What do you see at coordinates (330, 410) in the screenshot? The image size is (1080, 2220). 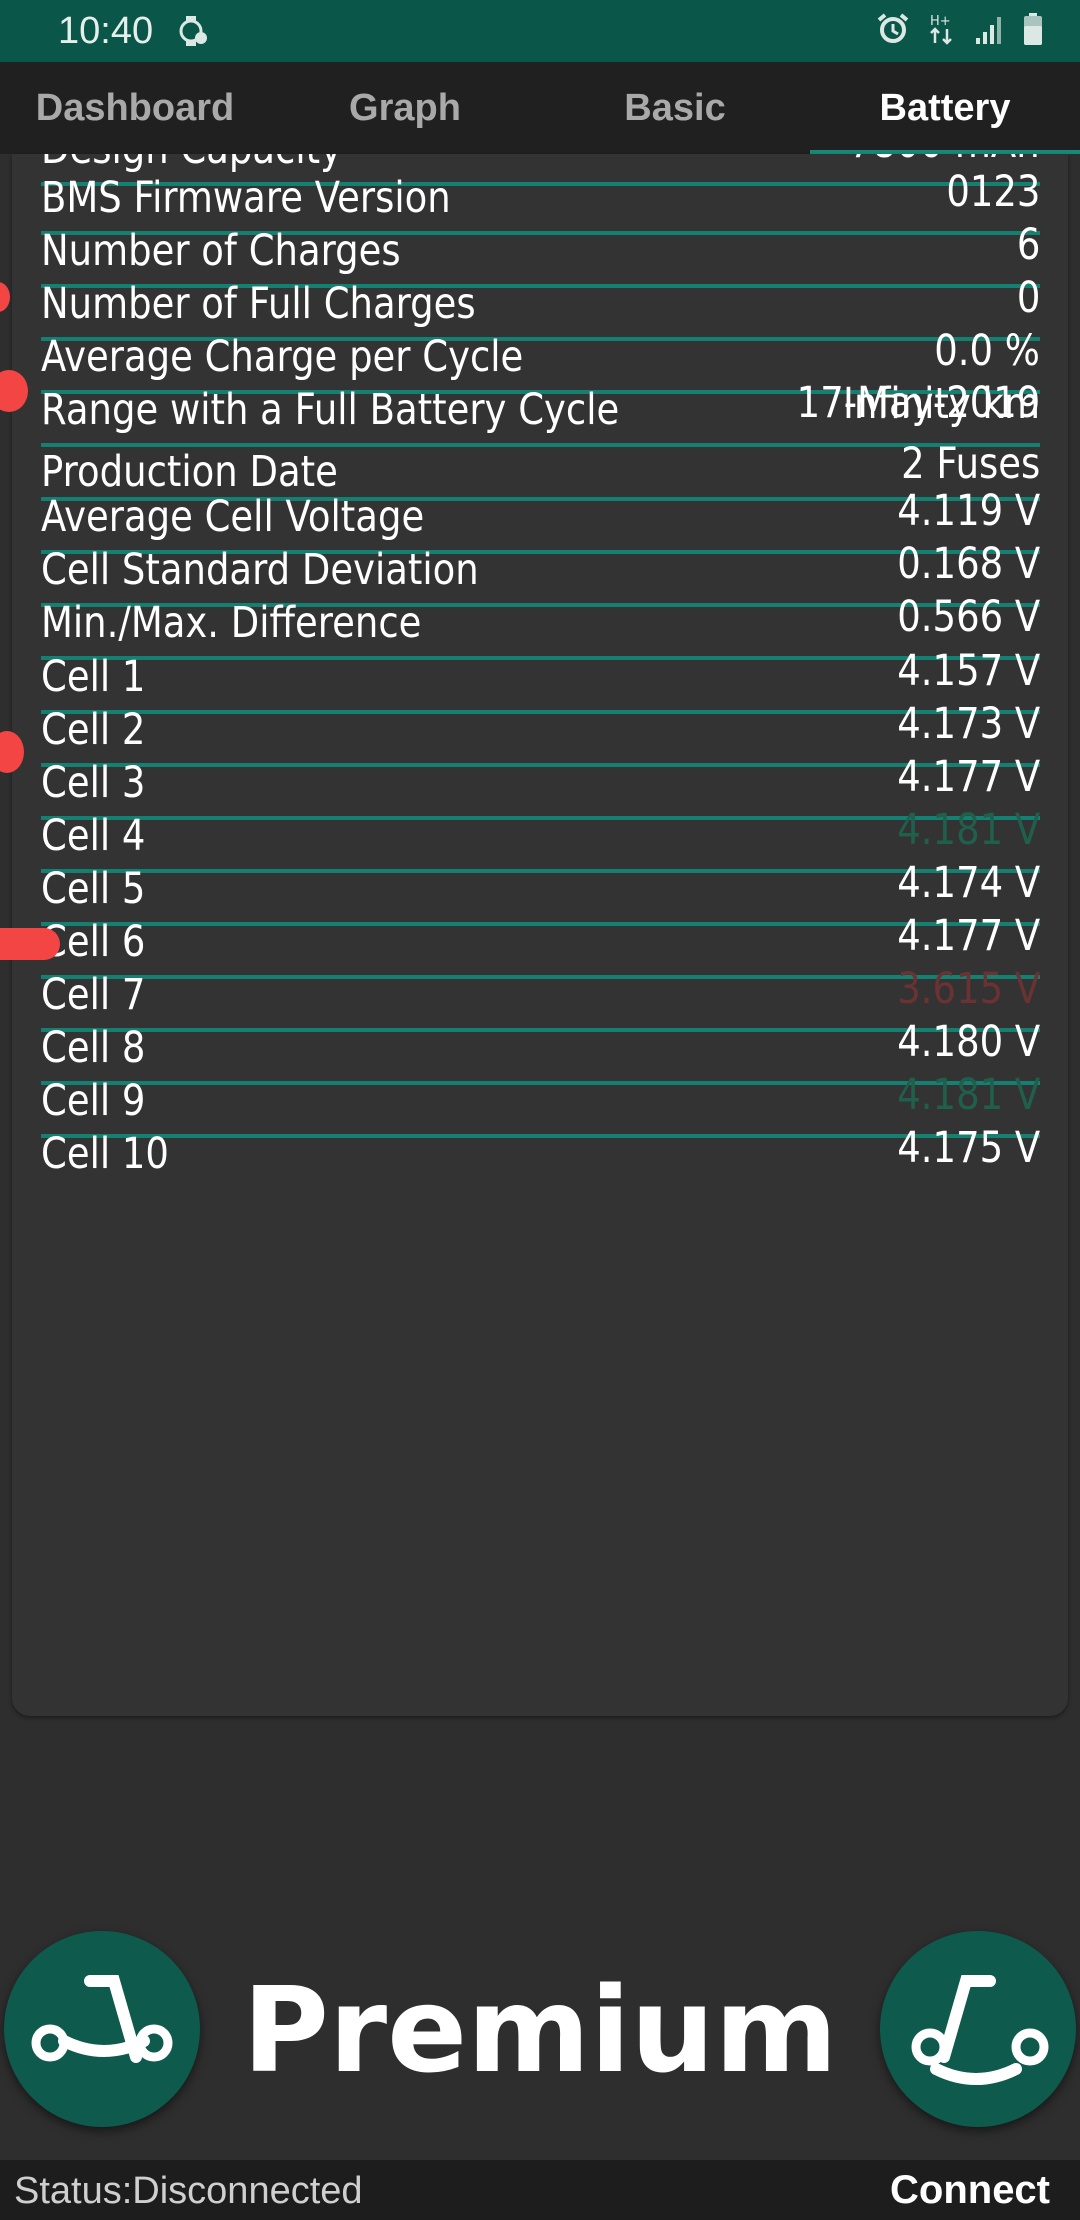 I see `row-label: Range with a Full Battery Cycle` at bounding box center [330, 410].